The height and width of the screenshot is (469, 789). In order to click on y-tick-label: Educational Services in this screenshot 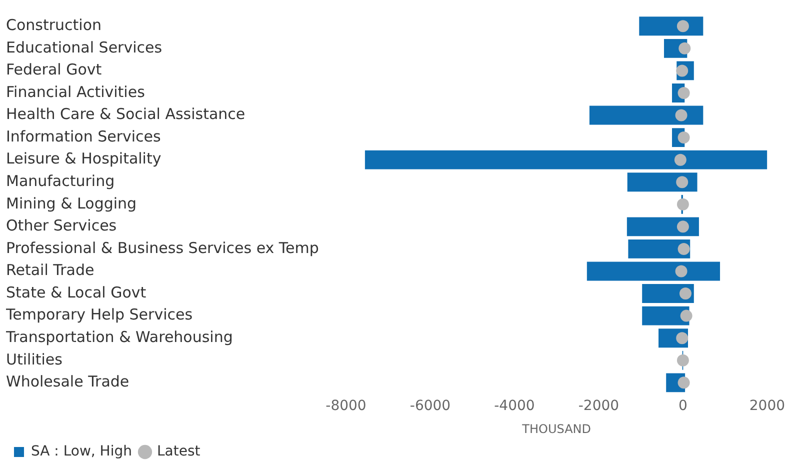, I will do `click(84, 47)`.